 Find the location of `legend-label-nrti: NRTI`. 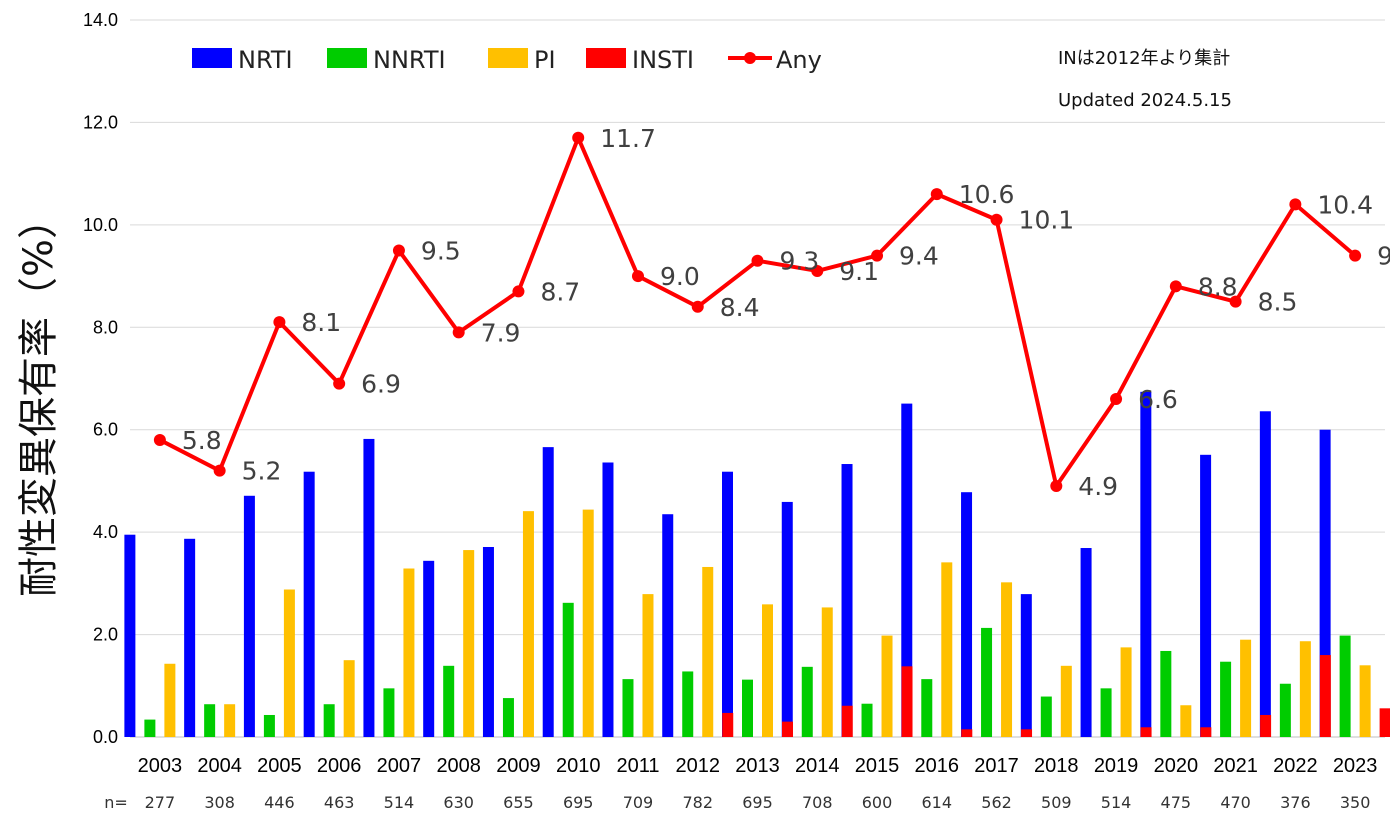

legend-label-nrti: NRTI is located at coordinates (265, 60).